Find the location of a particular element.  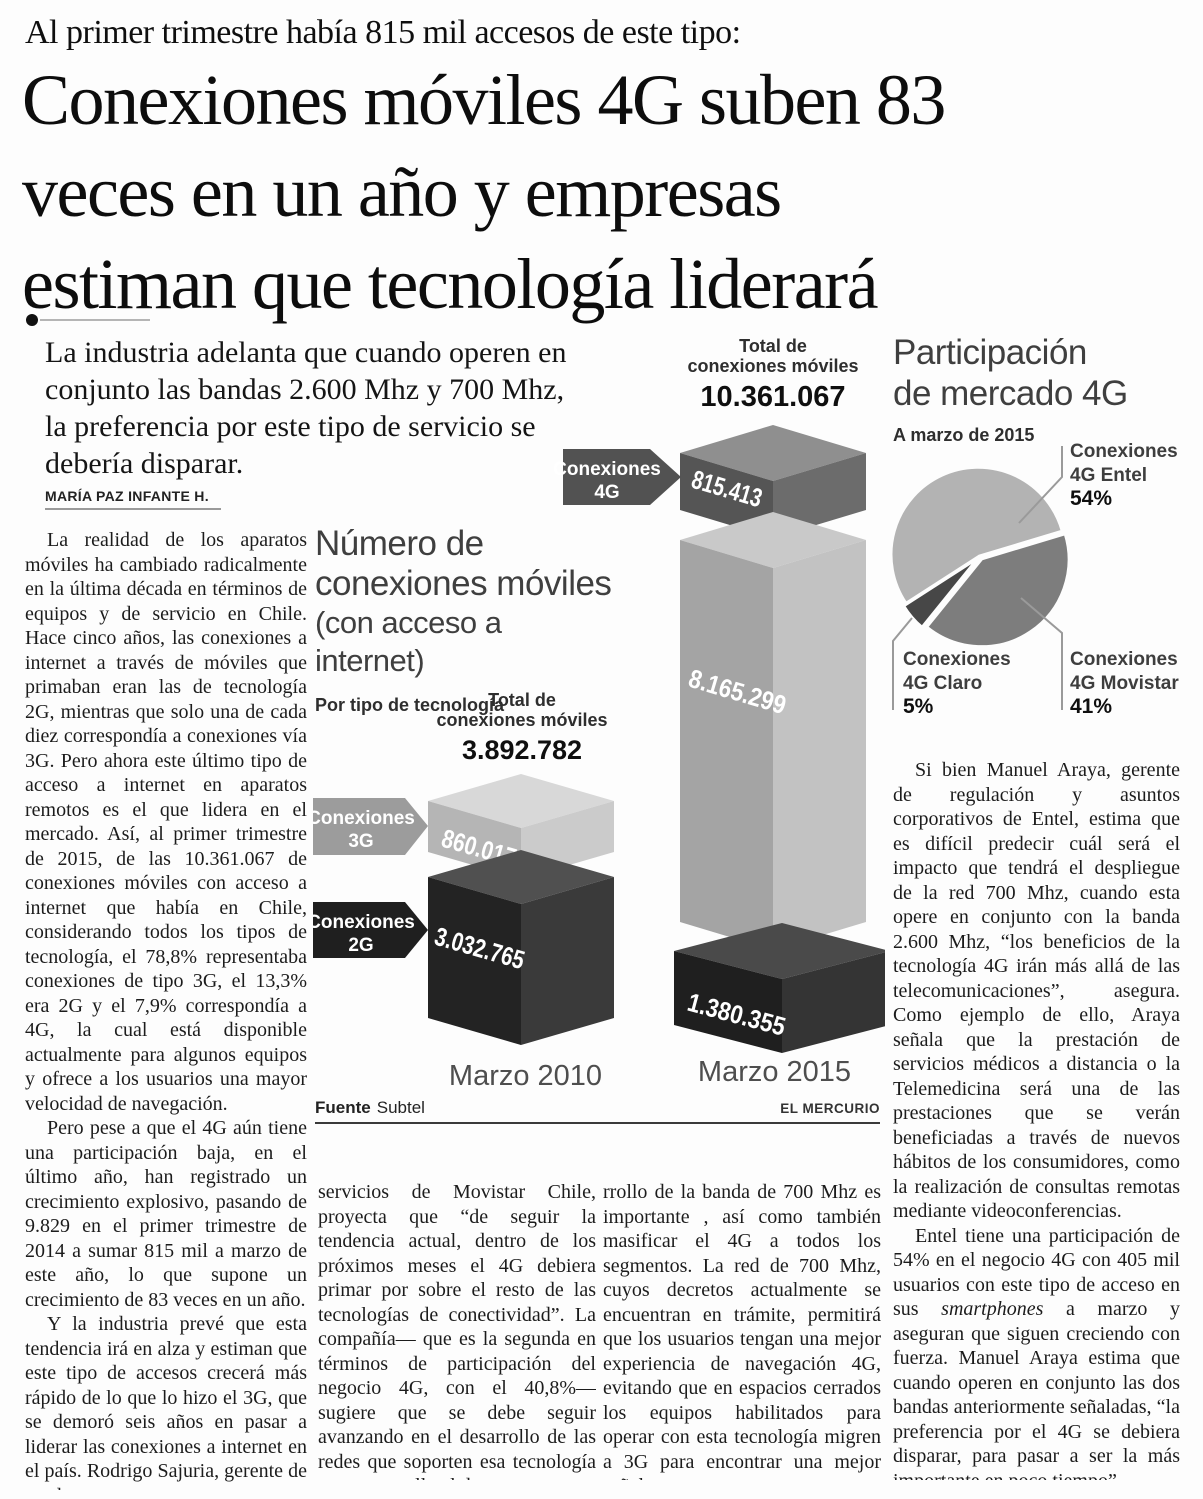

total-label-2015: Total de conexiones móviles 10.361.067 is located at coordinates (773, 375).